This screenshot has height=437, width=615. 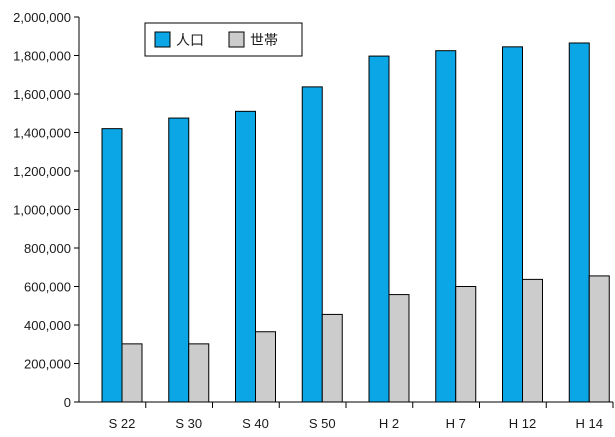 I want to click on x-tick-label: H 14, so click(x=589, y=423).